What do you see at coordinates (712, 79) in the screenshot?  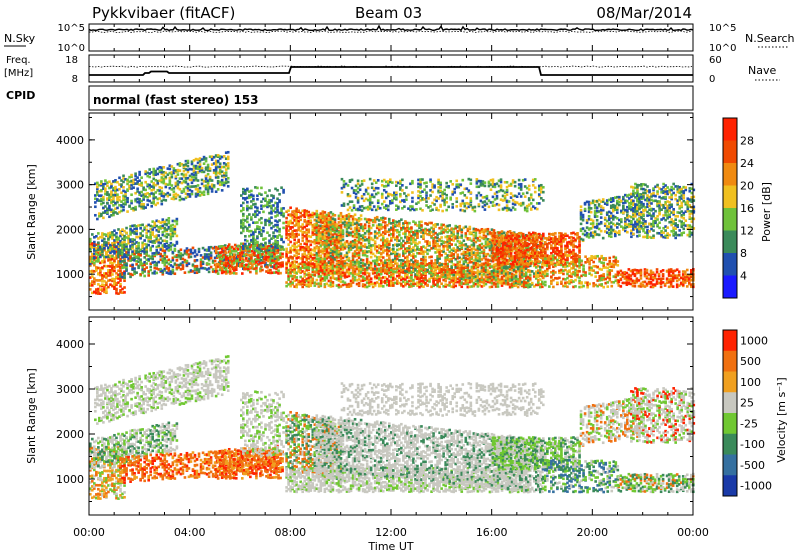 I see `nave-tick-bottom: 0` at bounding box center [712, 79].